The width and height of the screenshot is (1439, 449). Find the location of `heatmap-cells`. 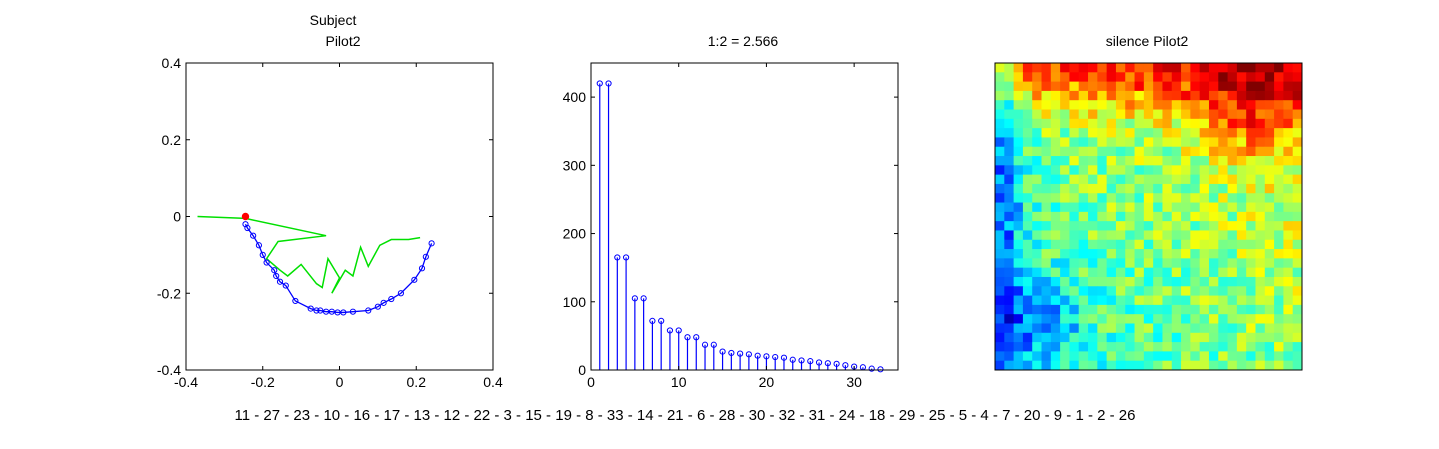

heatmap-cells is located at coordinates (1149, 217).